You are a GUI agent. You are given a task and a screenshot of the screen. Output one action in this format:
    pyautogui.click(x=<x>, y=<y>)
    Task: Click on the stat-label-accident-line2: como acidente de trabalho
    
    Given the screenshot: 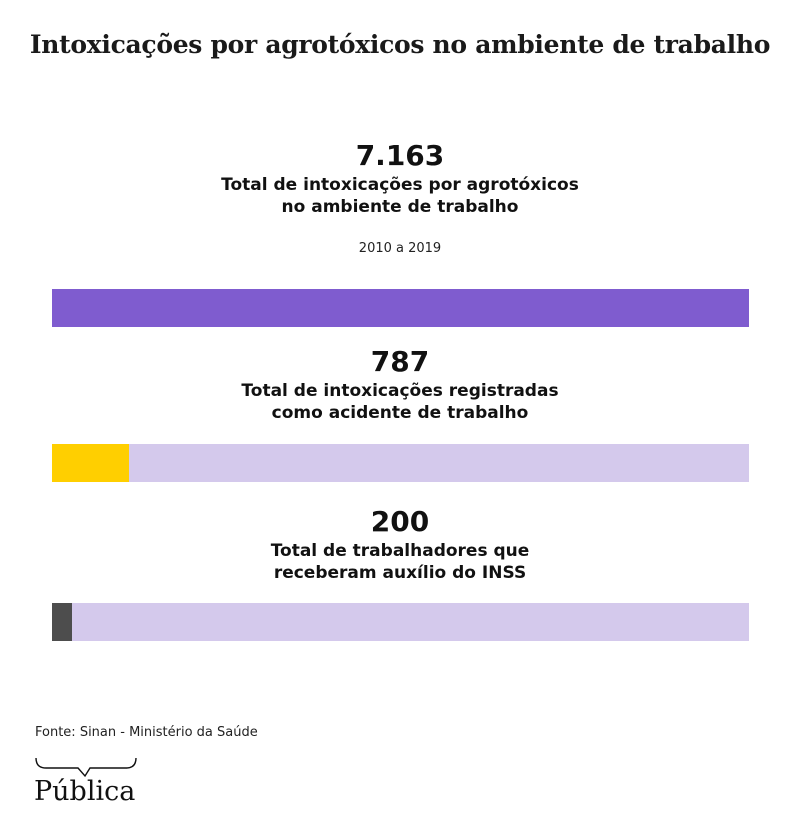 What is the action you would take?
    pyautogui.click(x=400, y=413)
    